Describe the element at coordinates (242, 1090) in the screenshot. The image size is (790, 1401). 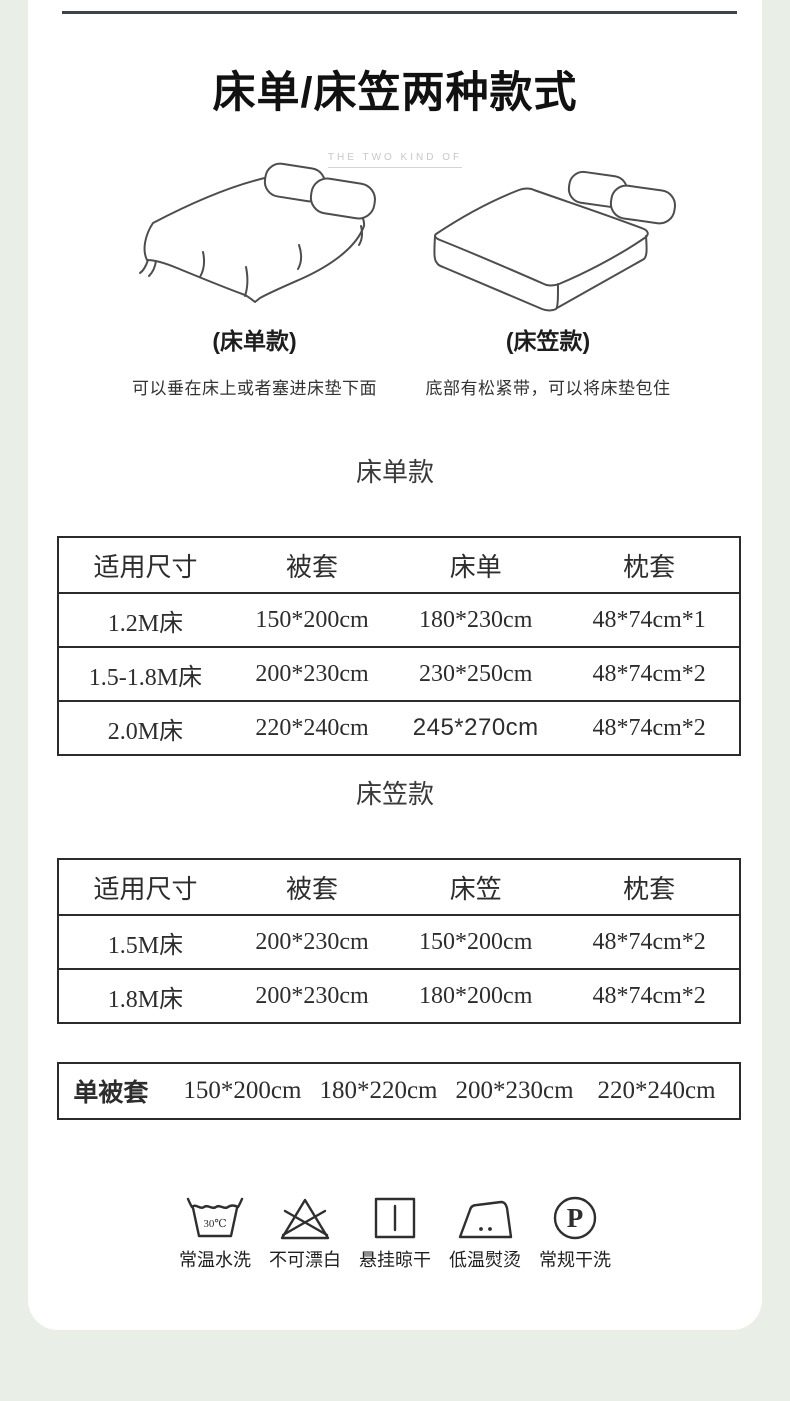
I see `duvet-size: 150*200cm` at that location.